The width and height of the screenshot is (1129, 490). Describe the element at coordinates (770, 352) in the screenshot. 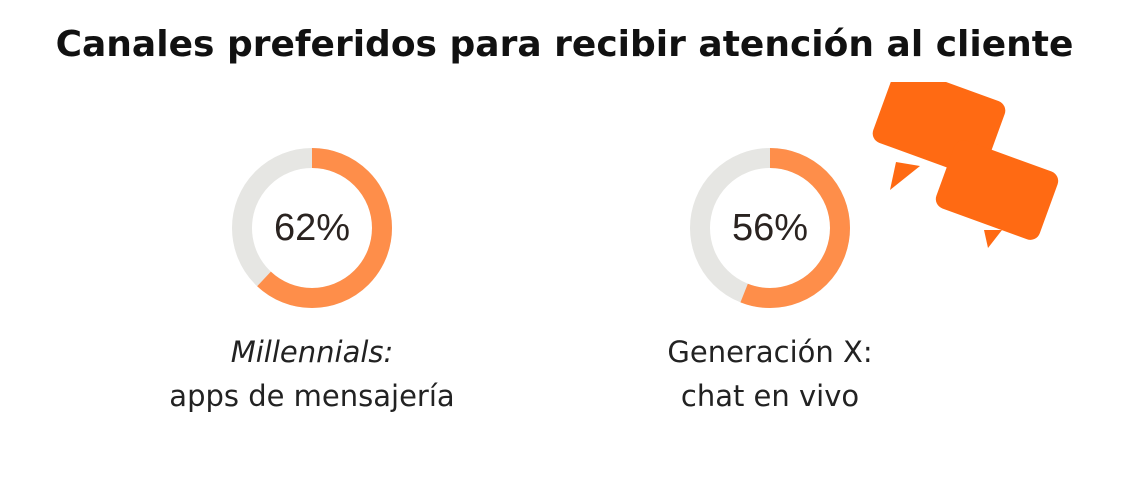

I see `segment-name: Generación X:` at that location.